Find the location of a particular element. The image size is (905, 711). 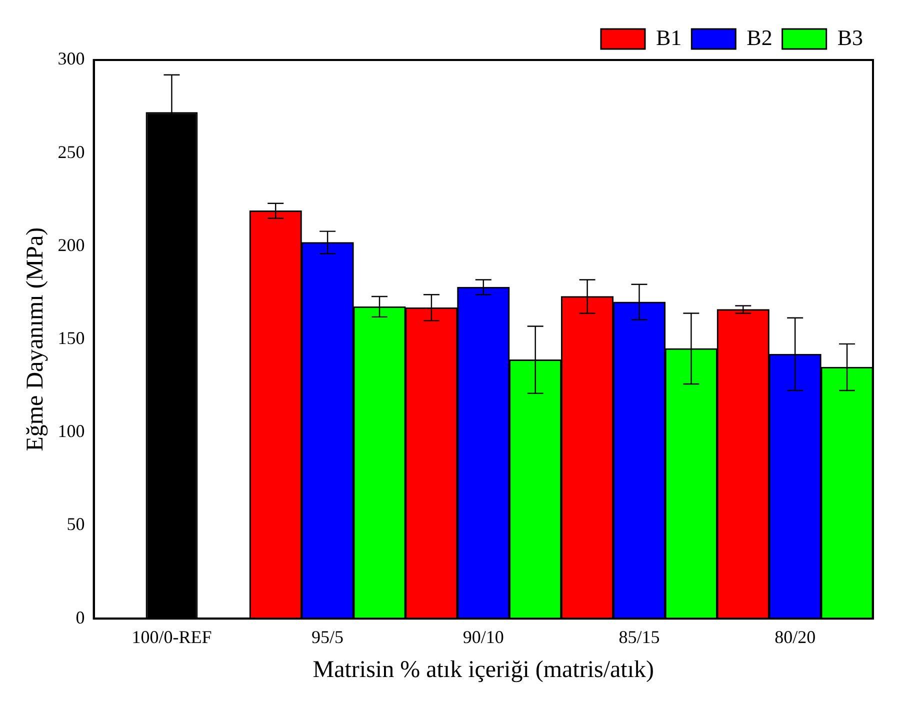

x-tick-label: 85/15 is located at coordinates (639, 637).